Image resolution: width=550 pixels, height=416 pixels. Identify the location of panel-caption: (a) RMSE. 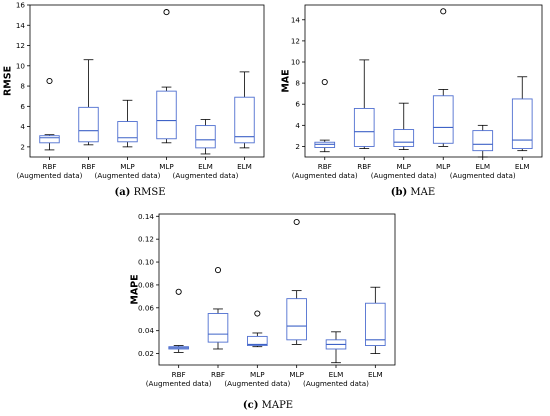
(139, 192).